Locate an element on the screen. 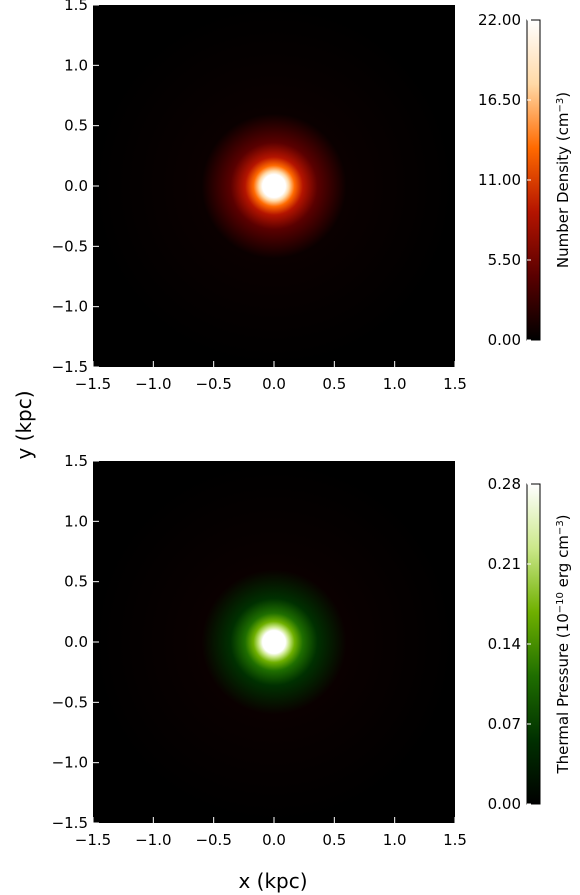  colorbar-tick-label: 11.00 is located at coordinates (499, 180).